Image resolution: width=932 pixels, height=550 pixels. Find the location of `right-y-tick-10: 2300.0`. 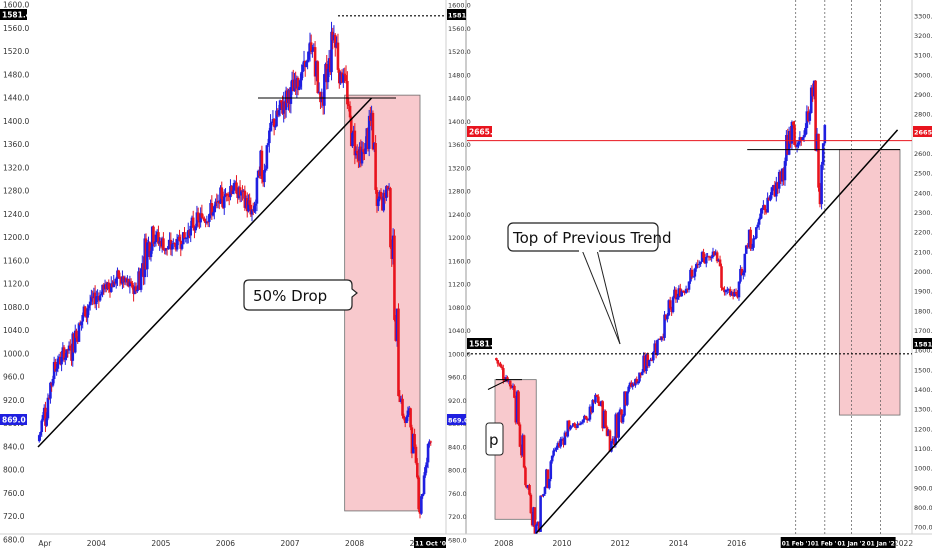

right-y-tick-10: 2300.0 is located at coordinates (923, 213).